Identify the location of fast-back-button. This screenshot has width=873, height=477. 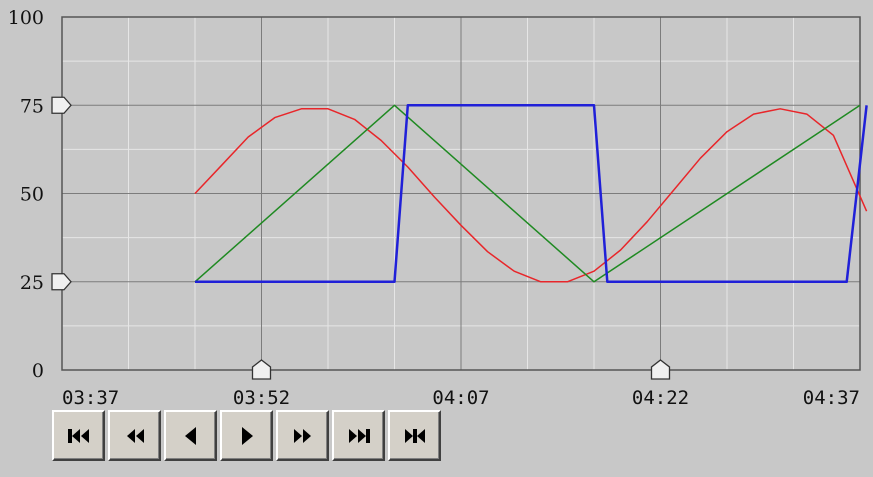
(134, 435).